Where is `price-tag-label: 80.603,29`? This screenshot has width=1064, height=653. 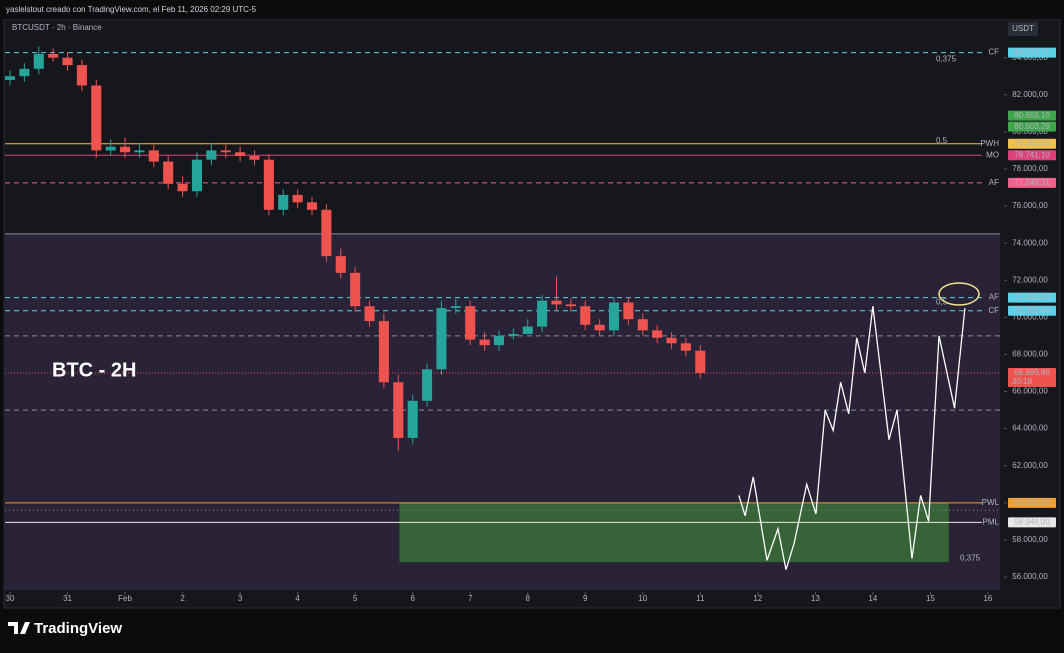
price-tag-label: 80.603,29 is located at coordinates (1032, 126).